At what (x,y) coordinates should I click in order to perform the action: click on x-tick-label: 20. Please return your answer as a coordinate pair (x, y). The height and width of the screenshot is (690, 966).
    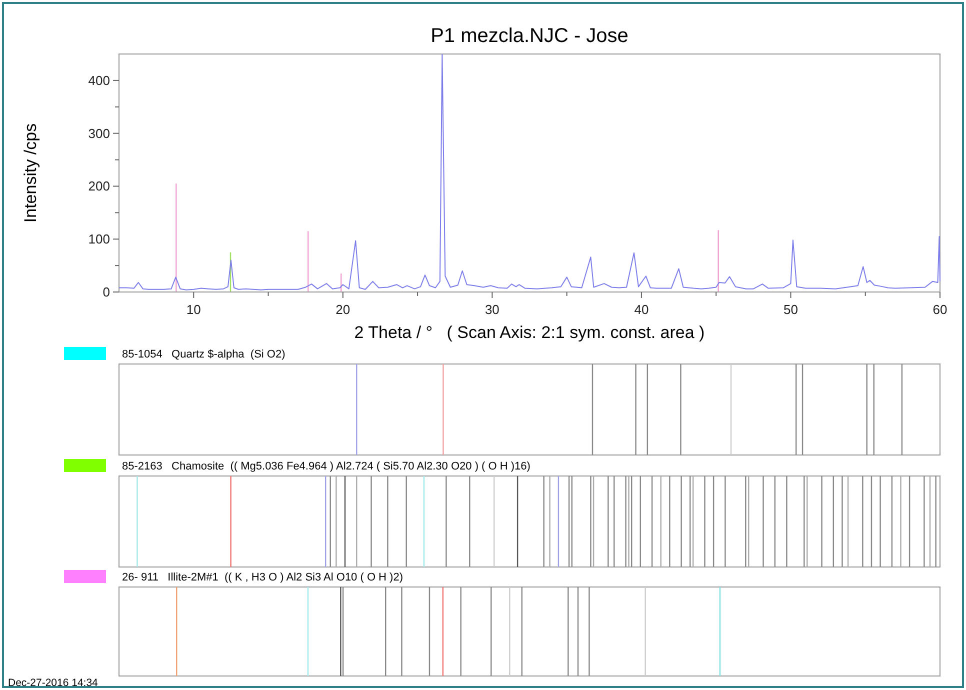
    Looking at the image, I should click on (343, 309).